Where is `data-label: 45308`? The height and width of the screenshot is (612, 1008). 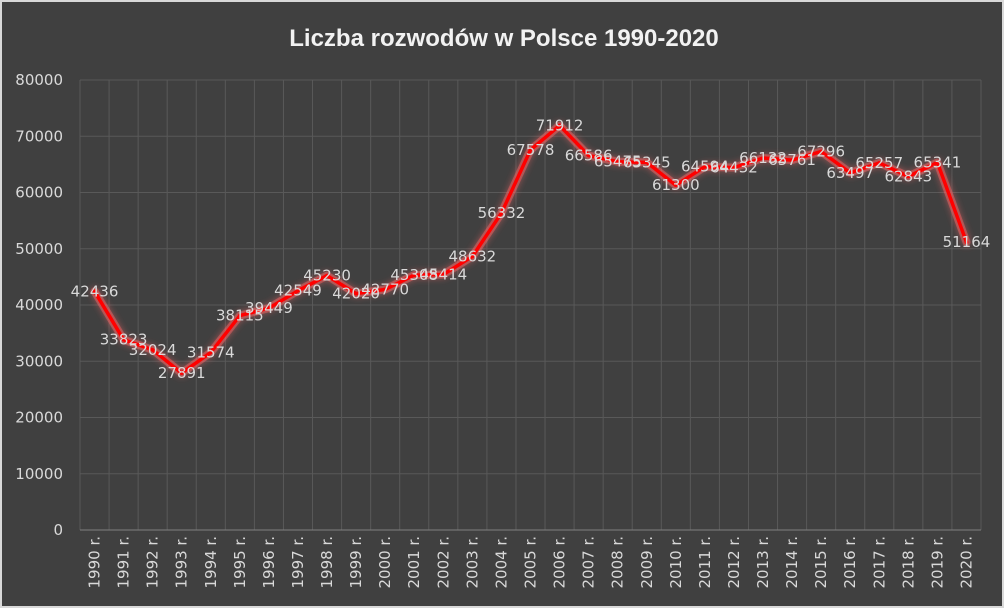 data-label: 45308 is located at coordinates (414, 275).